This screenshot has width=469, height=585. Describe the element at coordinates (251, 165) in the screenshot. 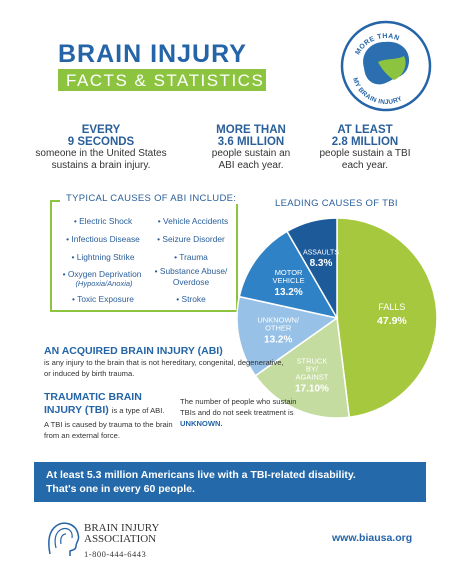

I see `stat-text: ABI each year.` at that location.